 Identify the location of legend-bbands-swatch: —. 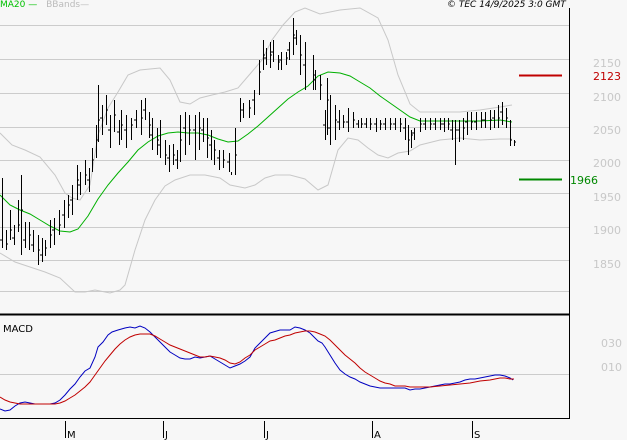
(85, 5).